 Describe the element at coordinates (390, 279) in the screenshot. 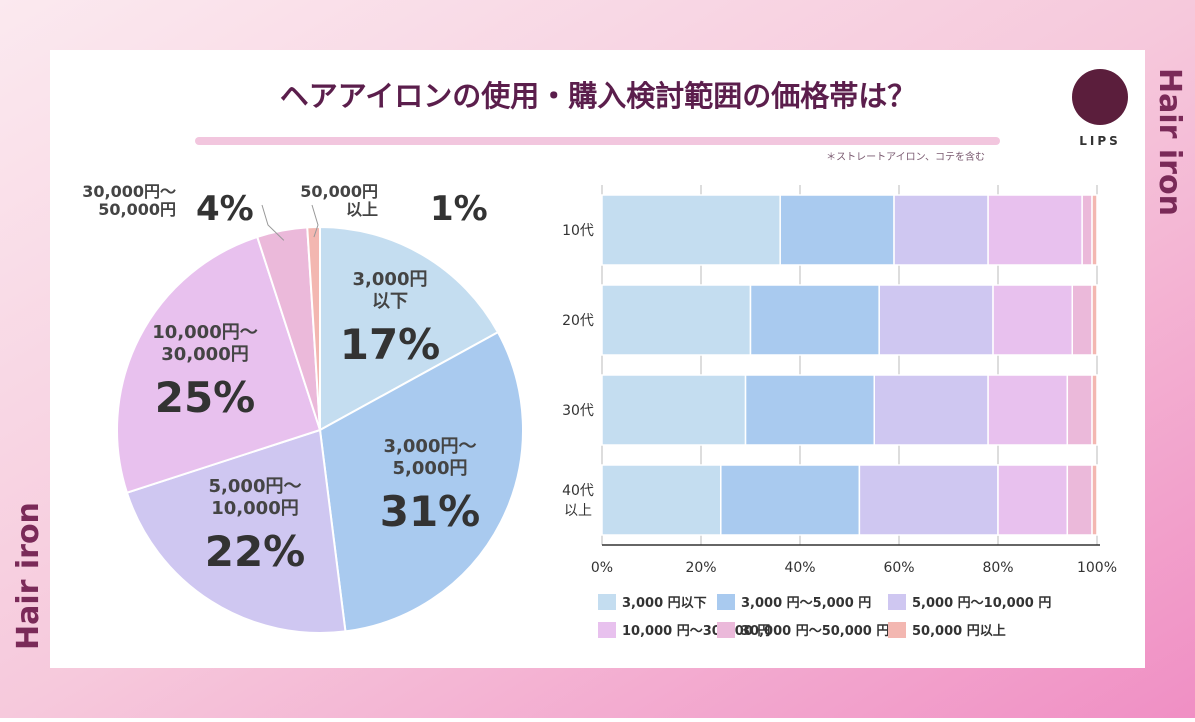

I see `slice-label: 3,000円` at that location.